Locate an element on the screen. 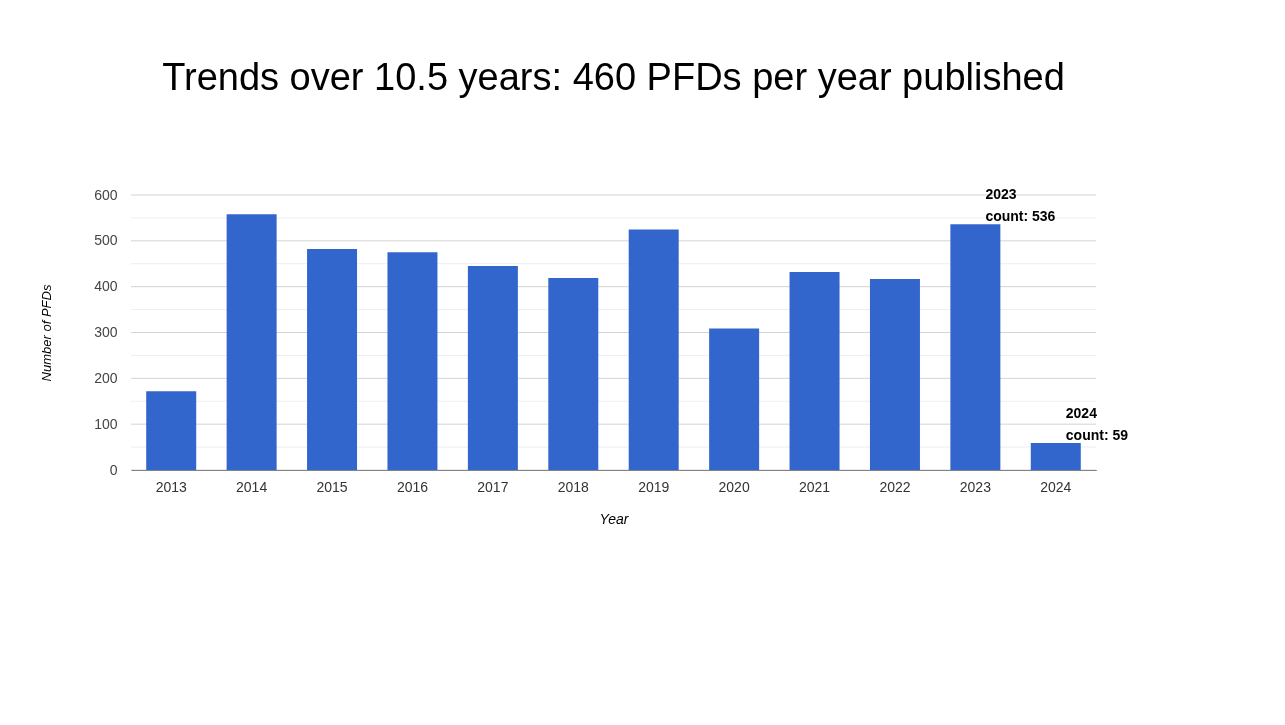 The width and height of the screenshot is (1285, 725). y-axis-title: Number of PFDs is located at coordinates (47, 333).